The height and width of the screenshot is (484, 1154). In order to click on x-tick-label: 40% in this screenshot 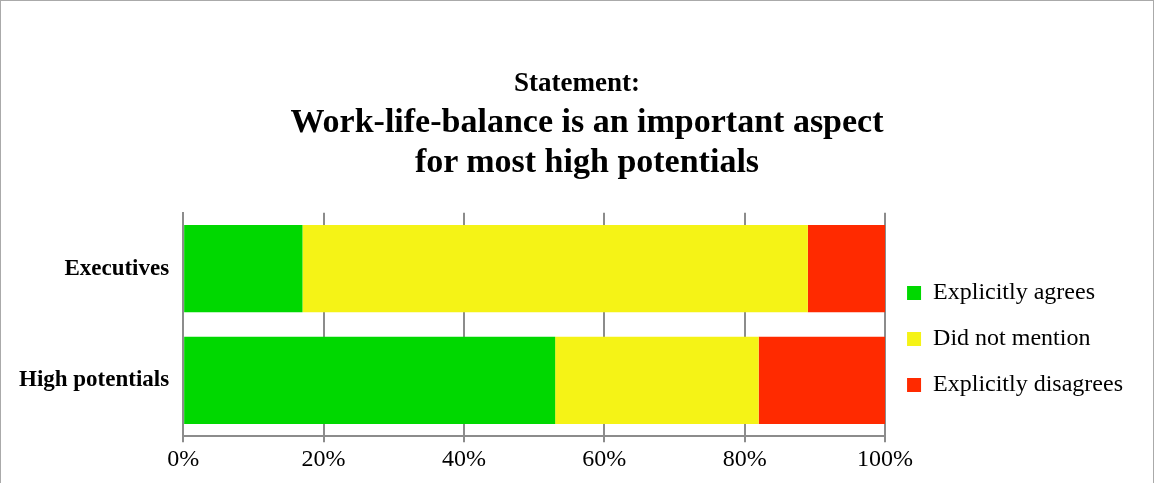, I will do `click(463, 457)`.